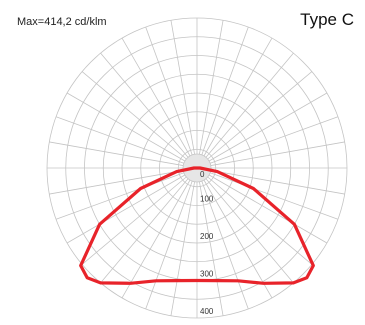 The width and height of the screenshot is (365, 325). What do you see at coordinates (207, 236) in the screenshot?
I see `radial-tick-label: 200` at bounding box center [207, 236].